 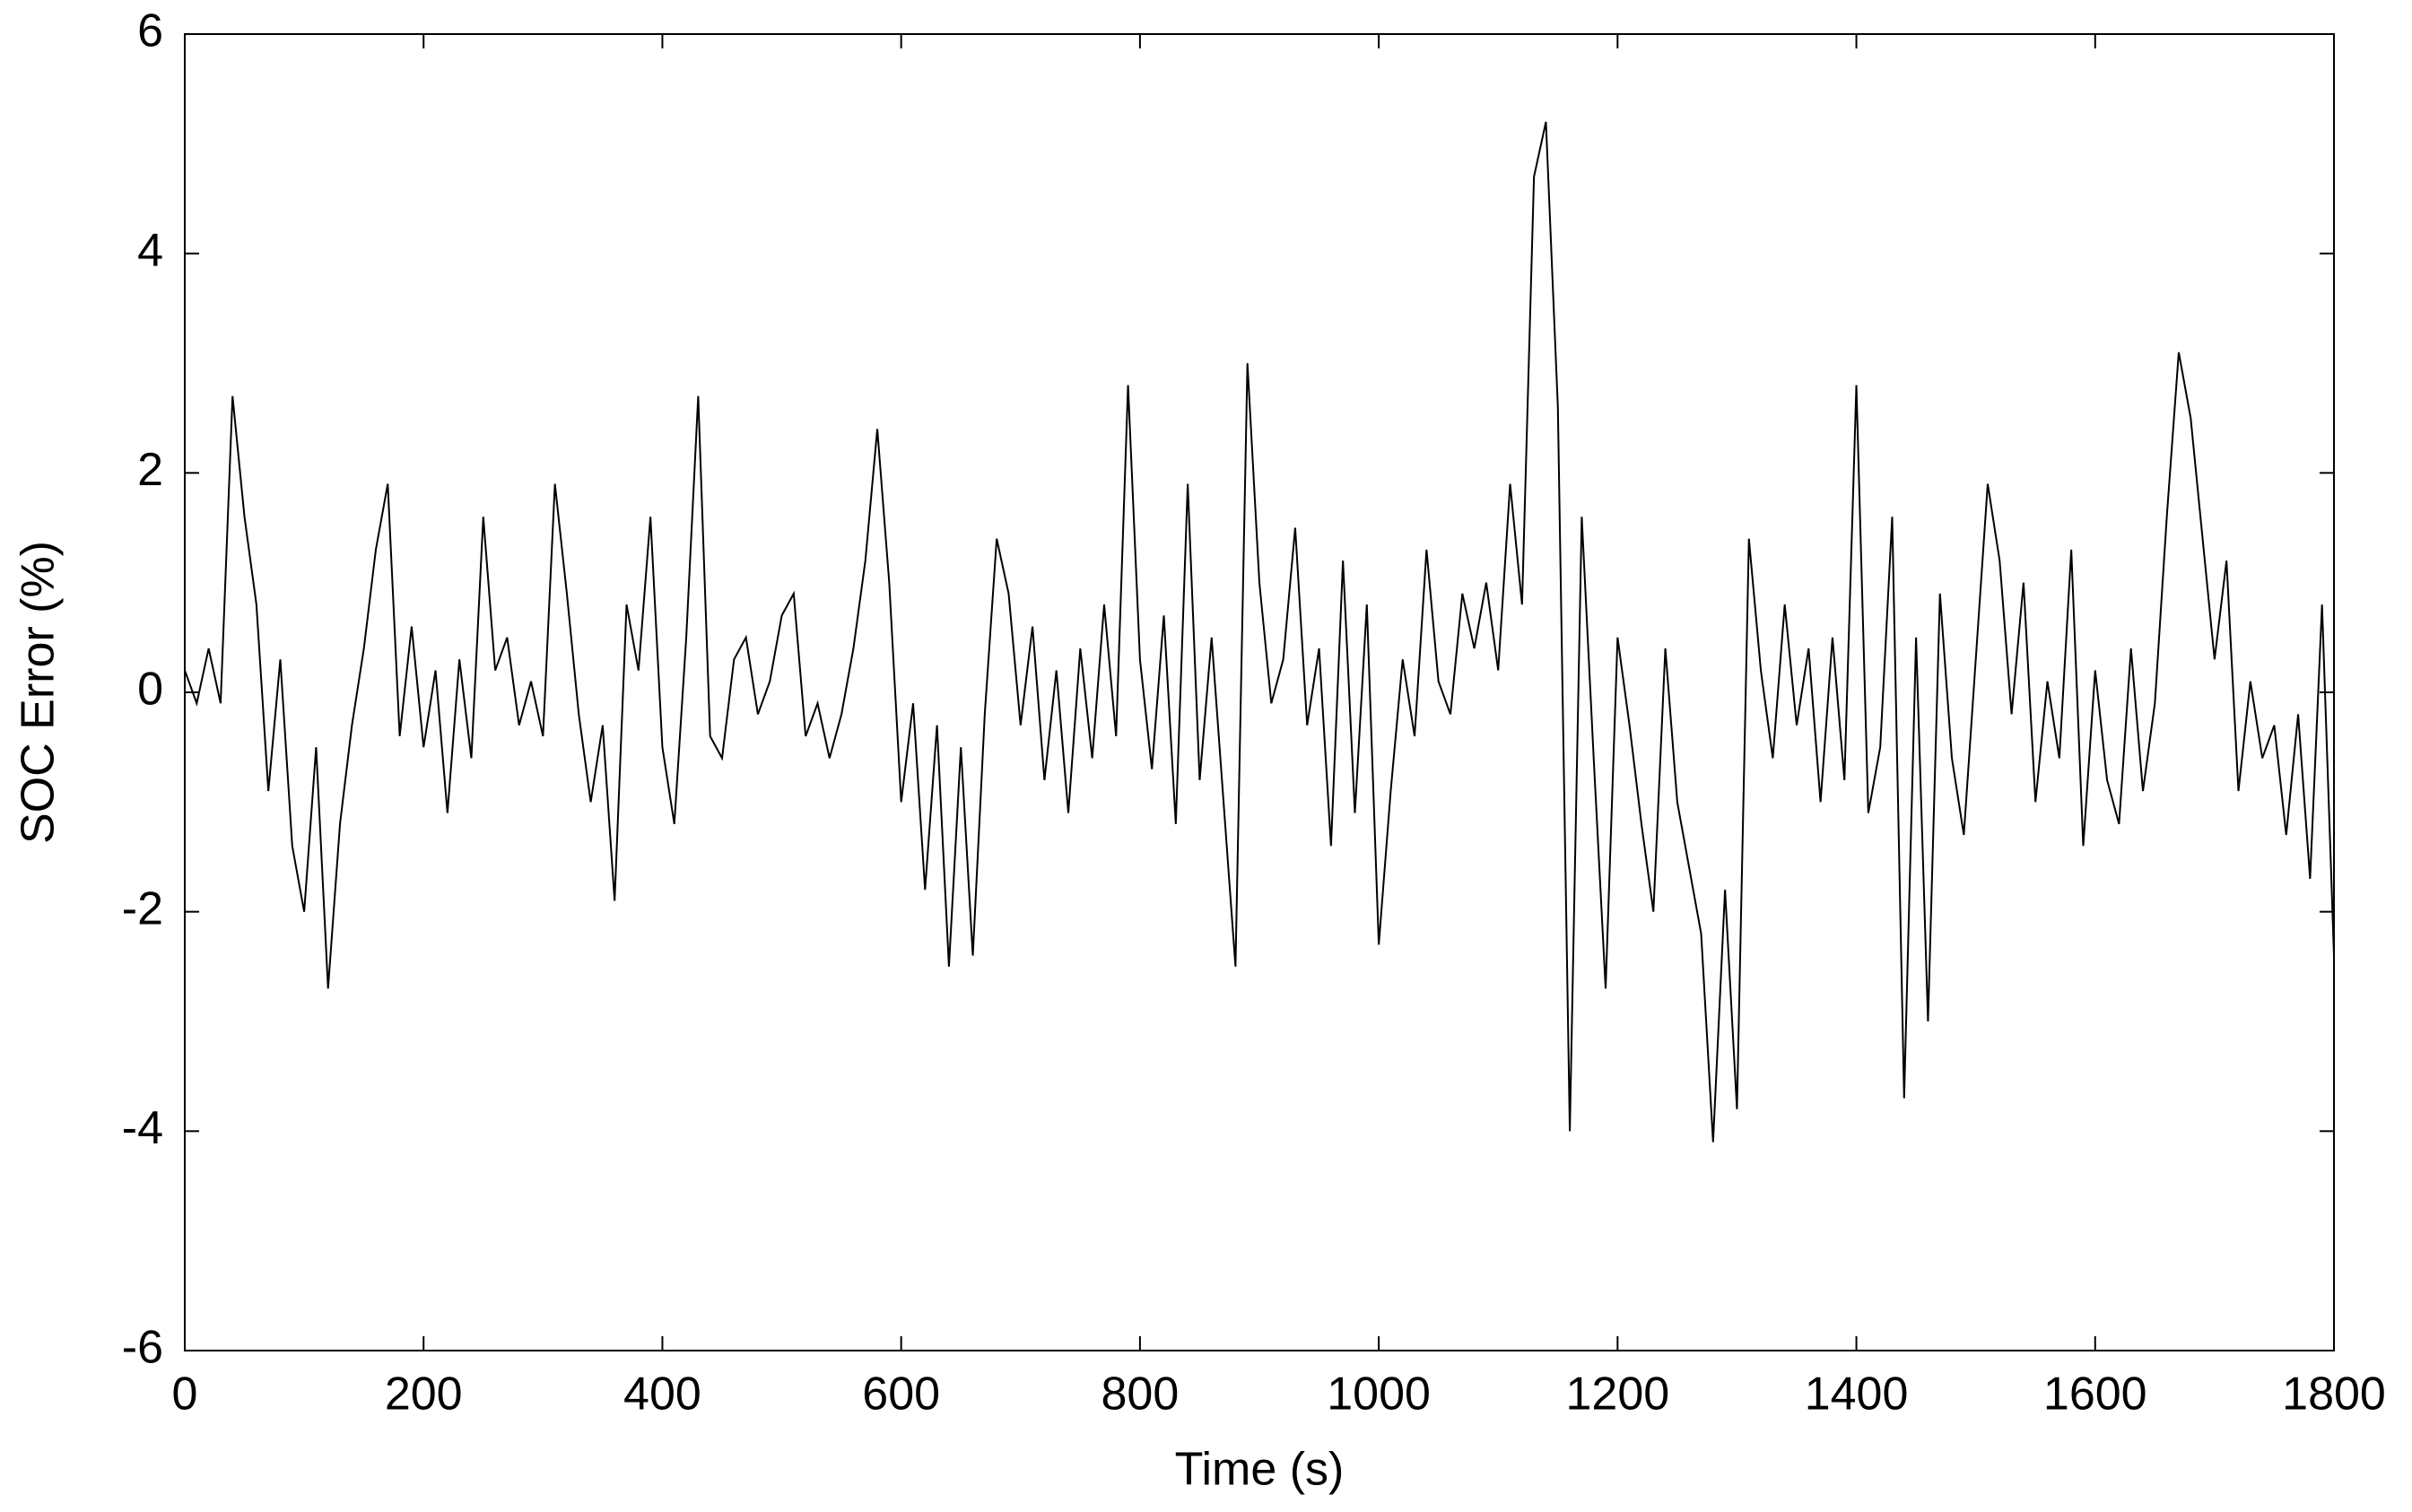 I want to click on y-tick-label: -2, so click(x=142, y=908).